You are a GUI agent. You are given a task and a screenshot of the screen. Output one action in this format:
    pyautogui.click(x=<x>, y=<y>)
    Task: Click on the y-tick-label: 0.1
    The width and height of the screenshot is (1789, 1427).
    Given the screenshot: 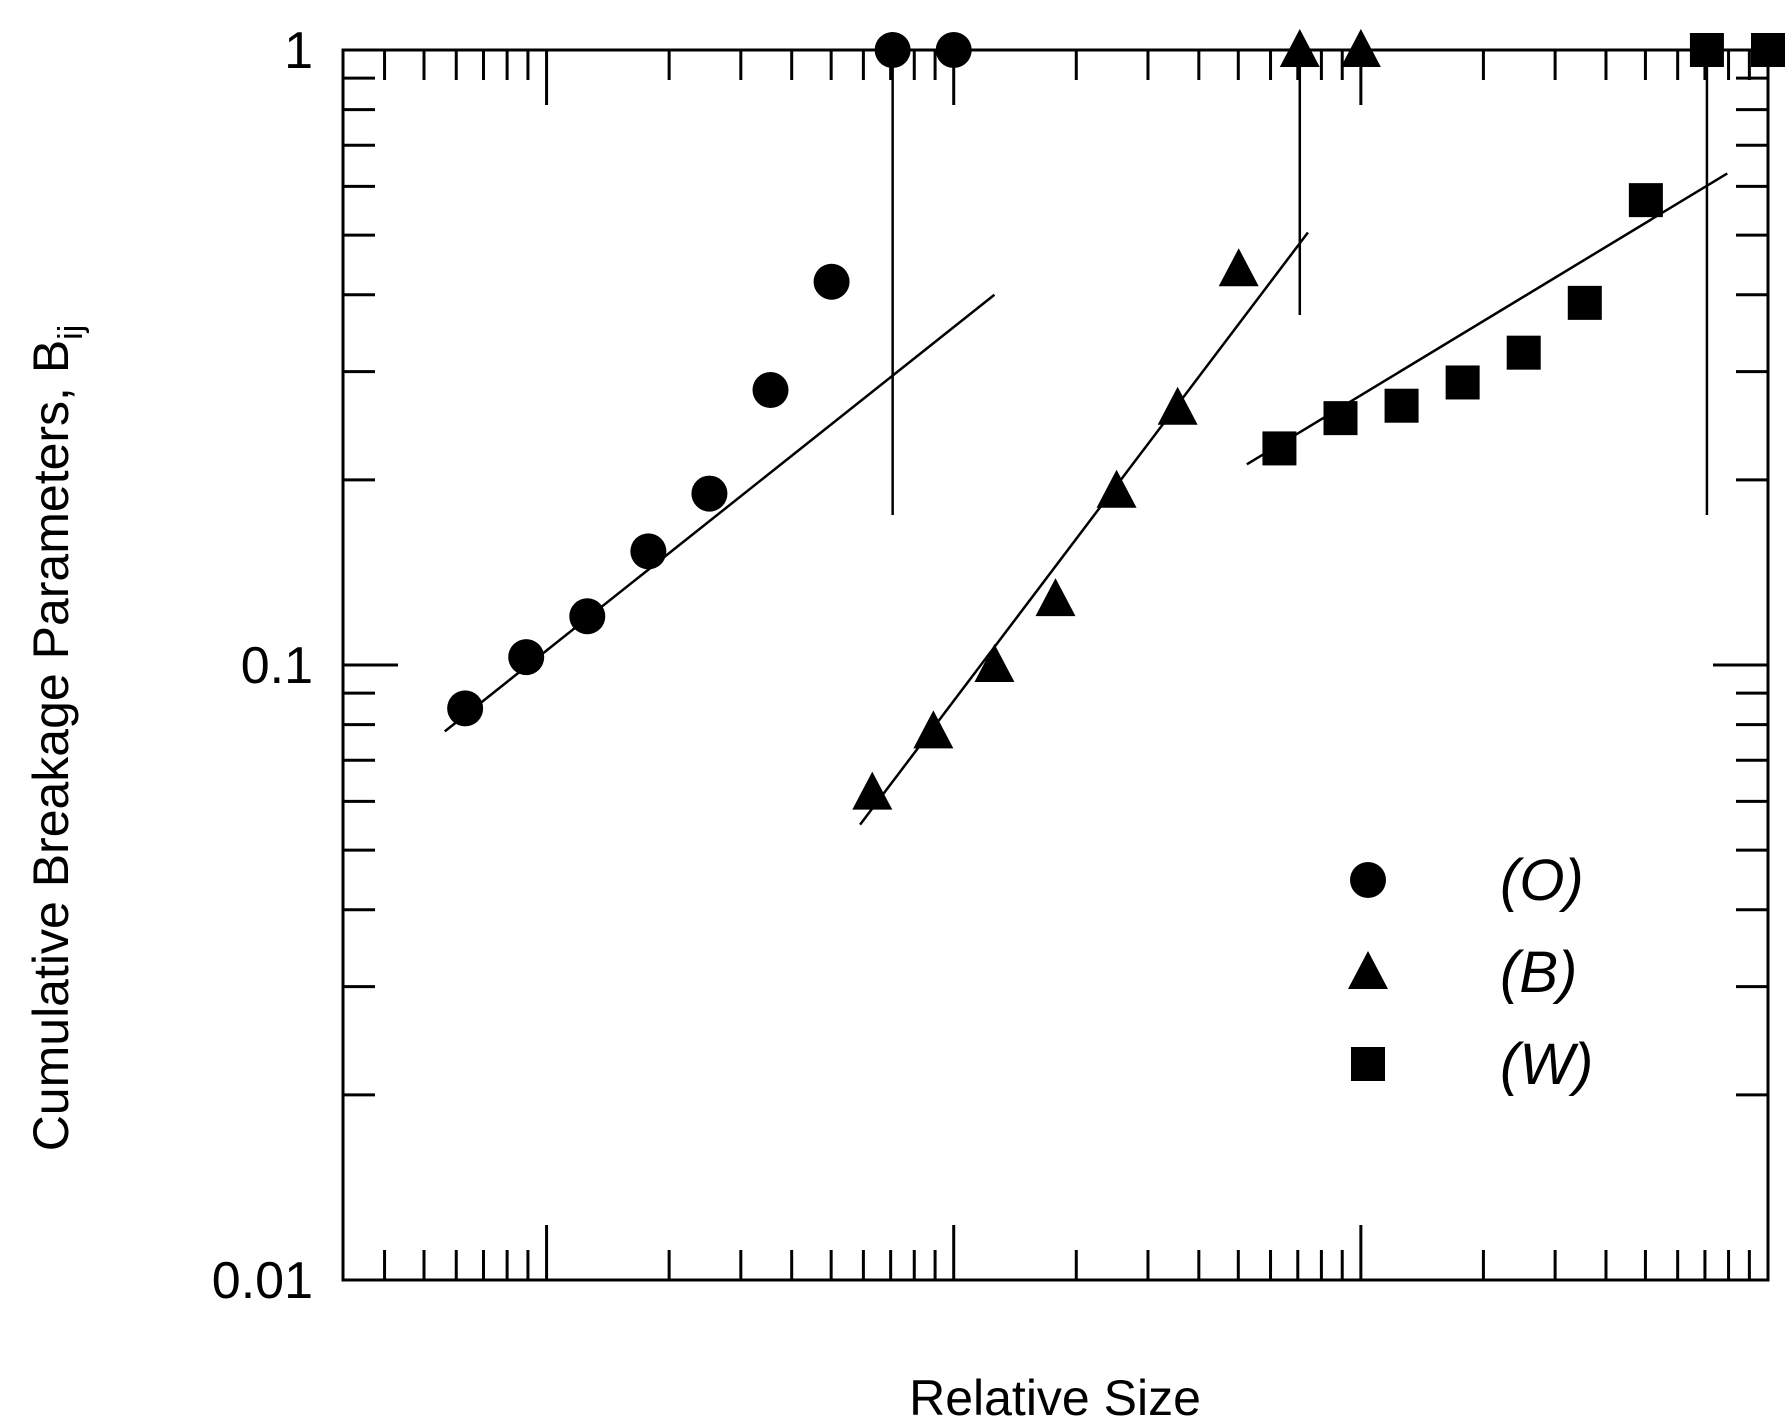 What is the action you would take?
    pyautogui.click(x=277, y=666)
    